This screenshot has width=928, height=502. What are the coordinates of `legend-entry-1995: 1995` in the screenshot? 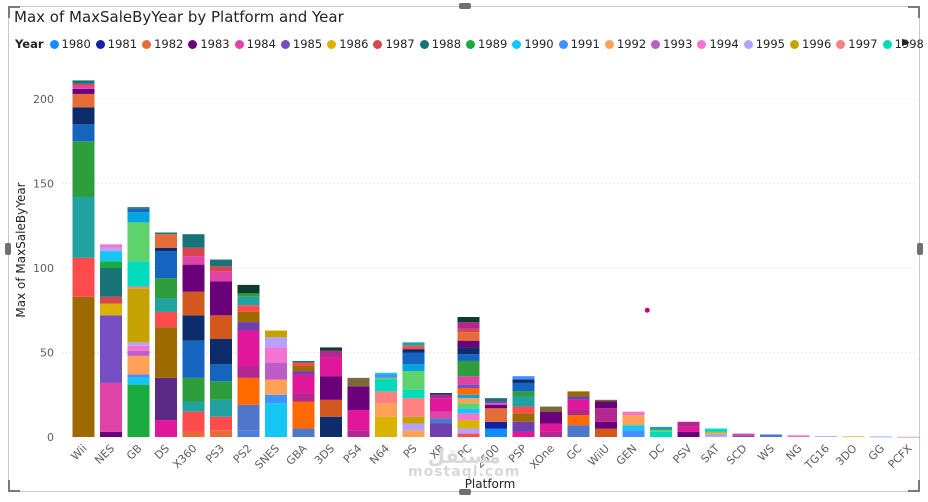 It's located at (764, 44).